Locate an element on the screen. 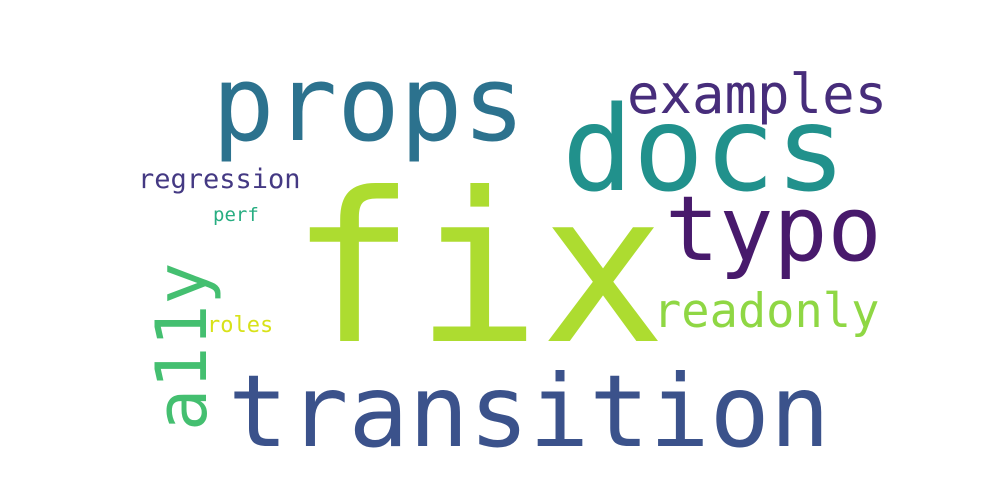  word-transition: transition is located at coordinates (529, 411).